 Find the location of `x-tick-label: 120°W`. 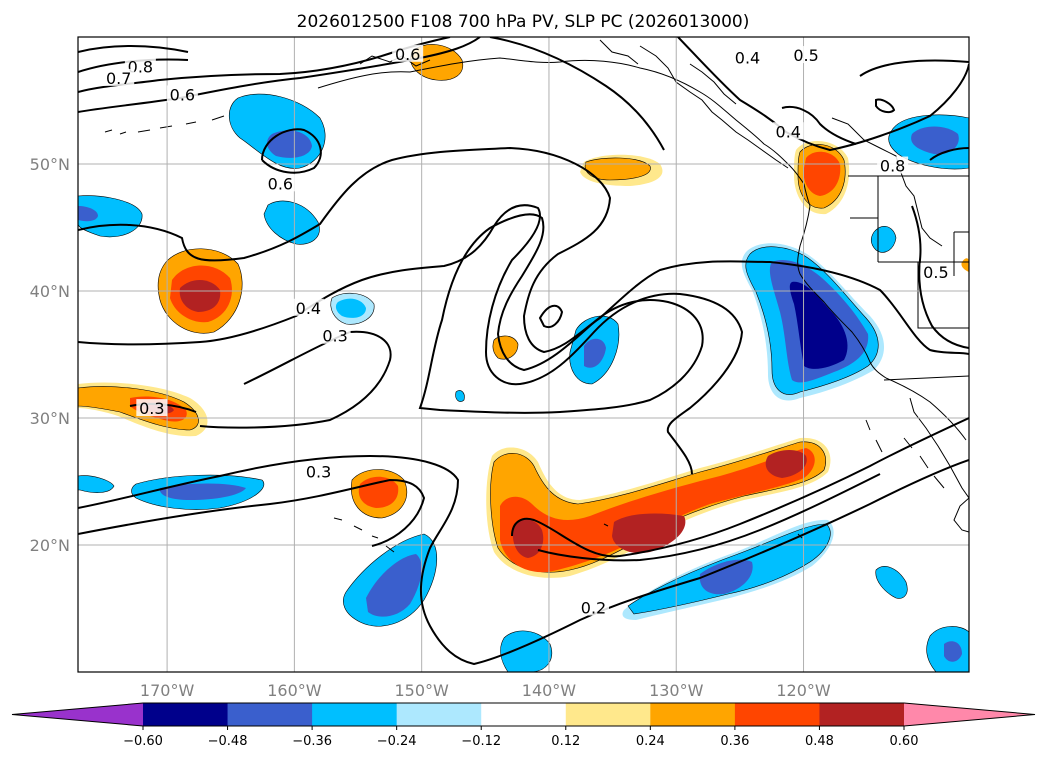

x-tick-label: 120°W is located at coordinates (803, 690).